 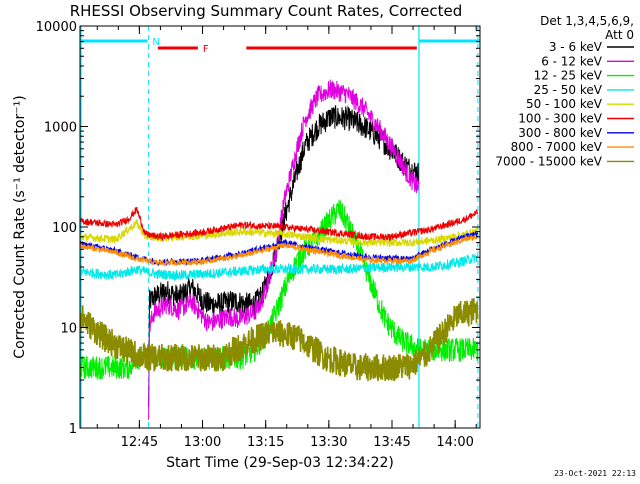 What do you see at coordinates (73, 429) in the screenshot?
I see `y-tick-label-0: 1` at bounding box center [73, 429].